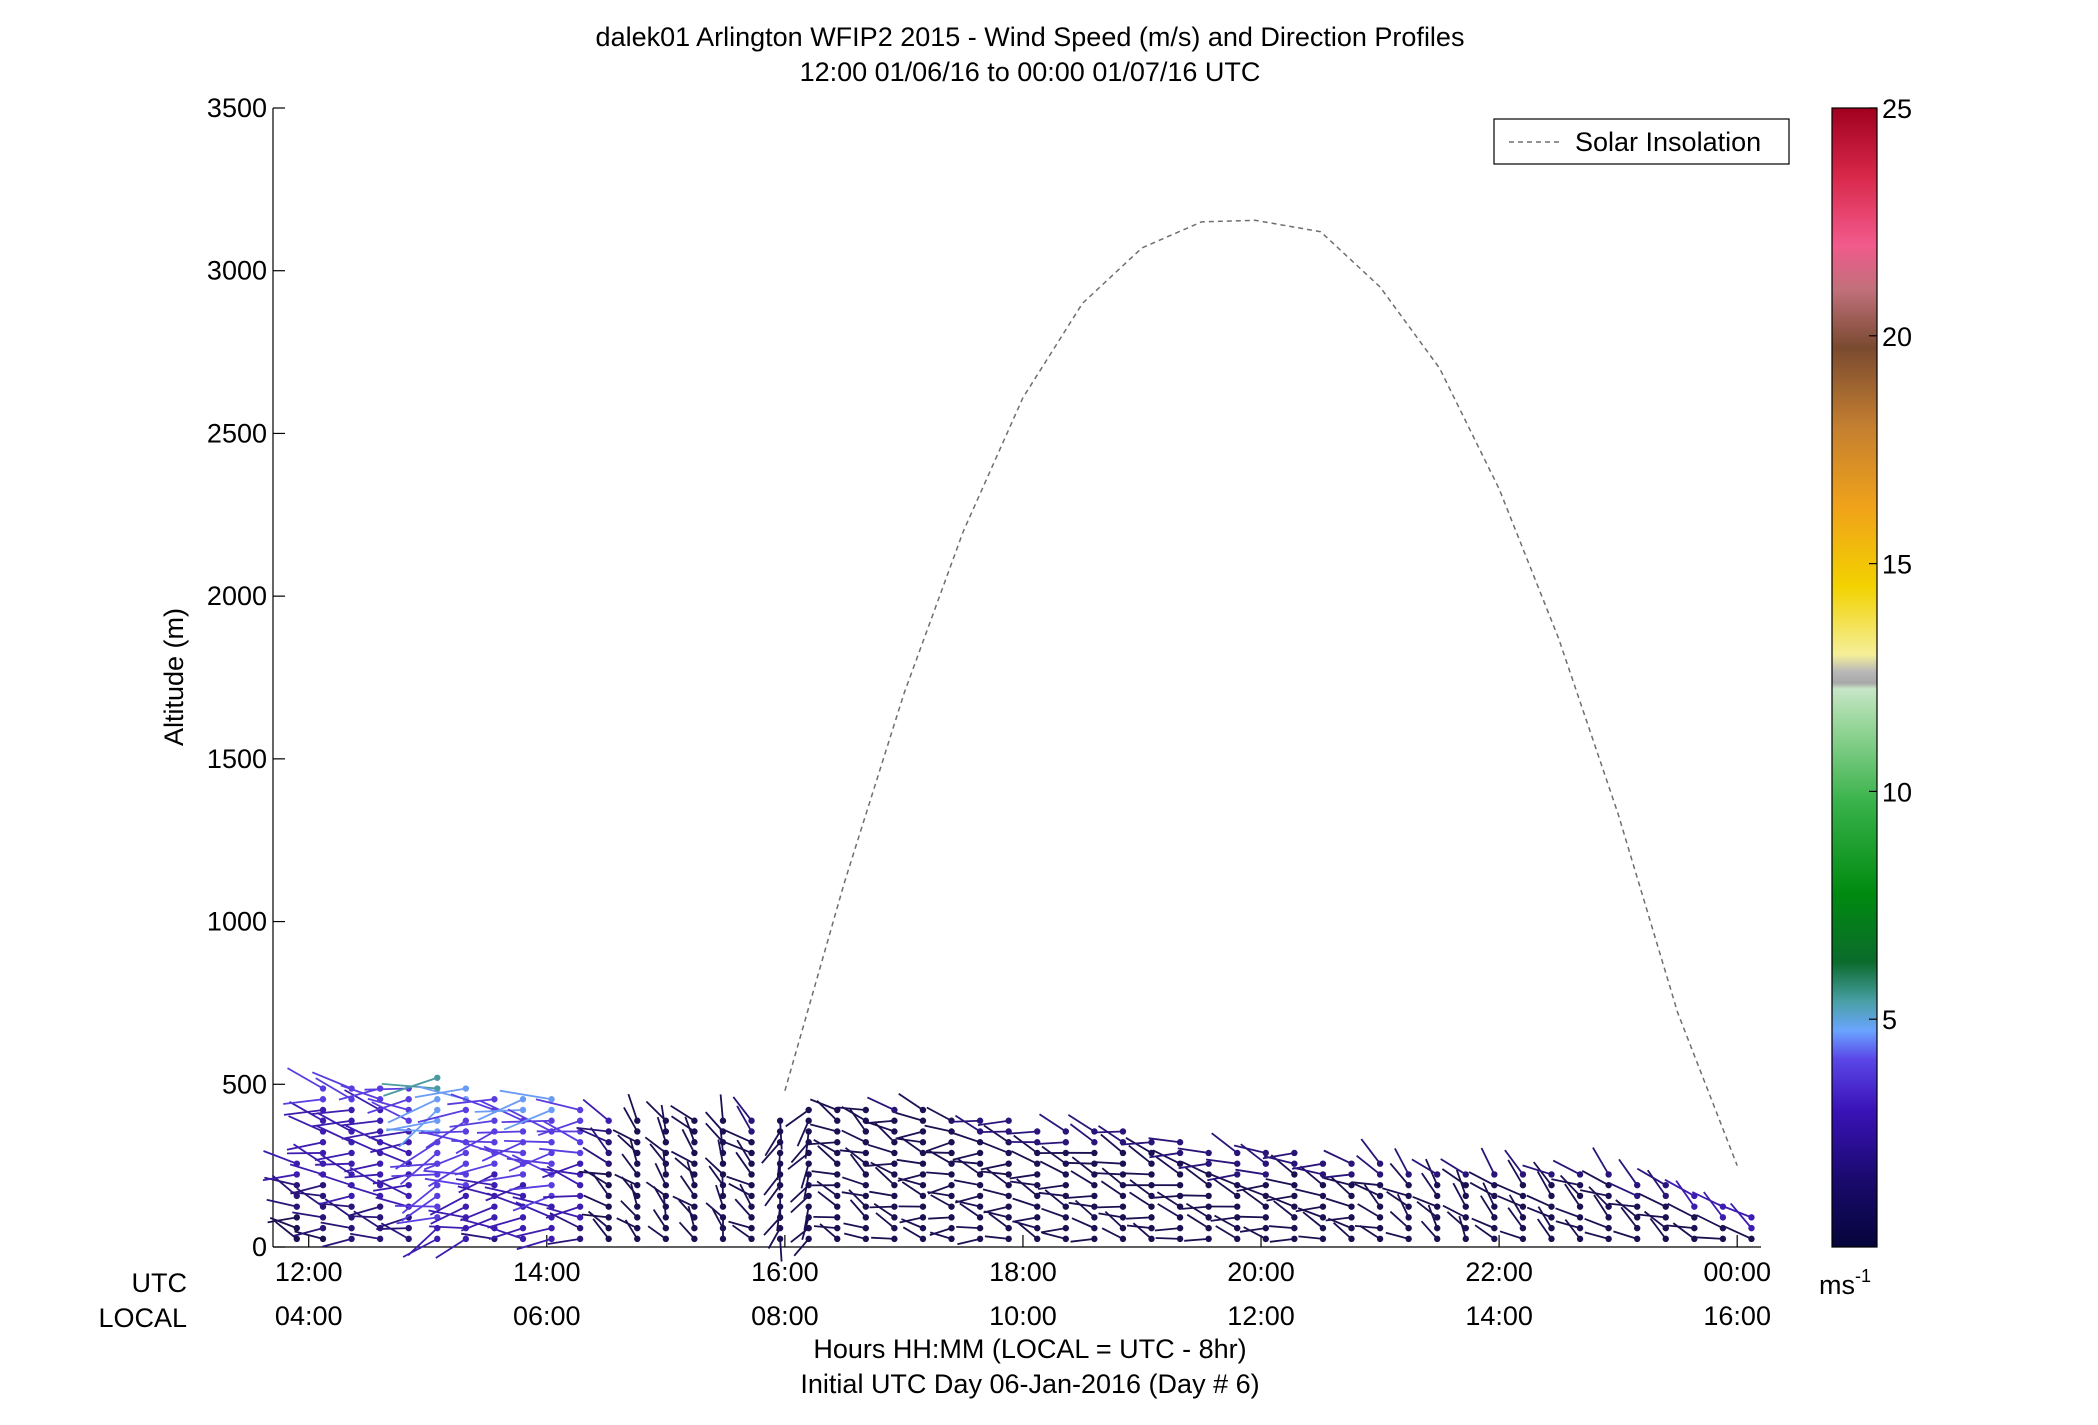 The image size is (2098, 1425). Describe the element at coordinates (1023, 1272) in the screenshot. I see `x-tick-label-utc: 18:00` at that location.